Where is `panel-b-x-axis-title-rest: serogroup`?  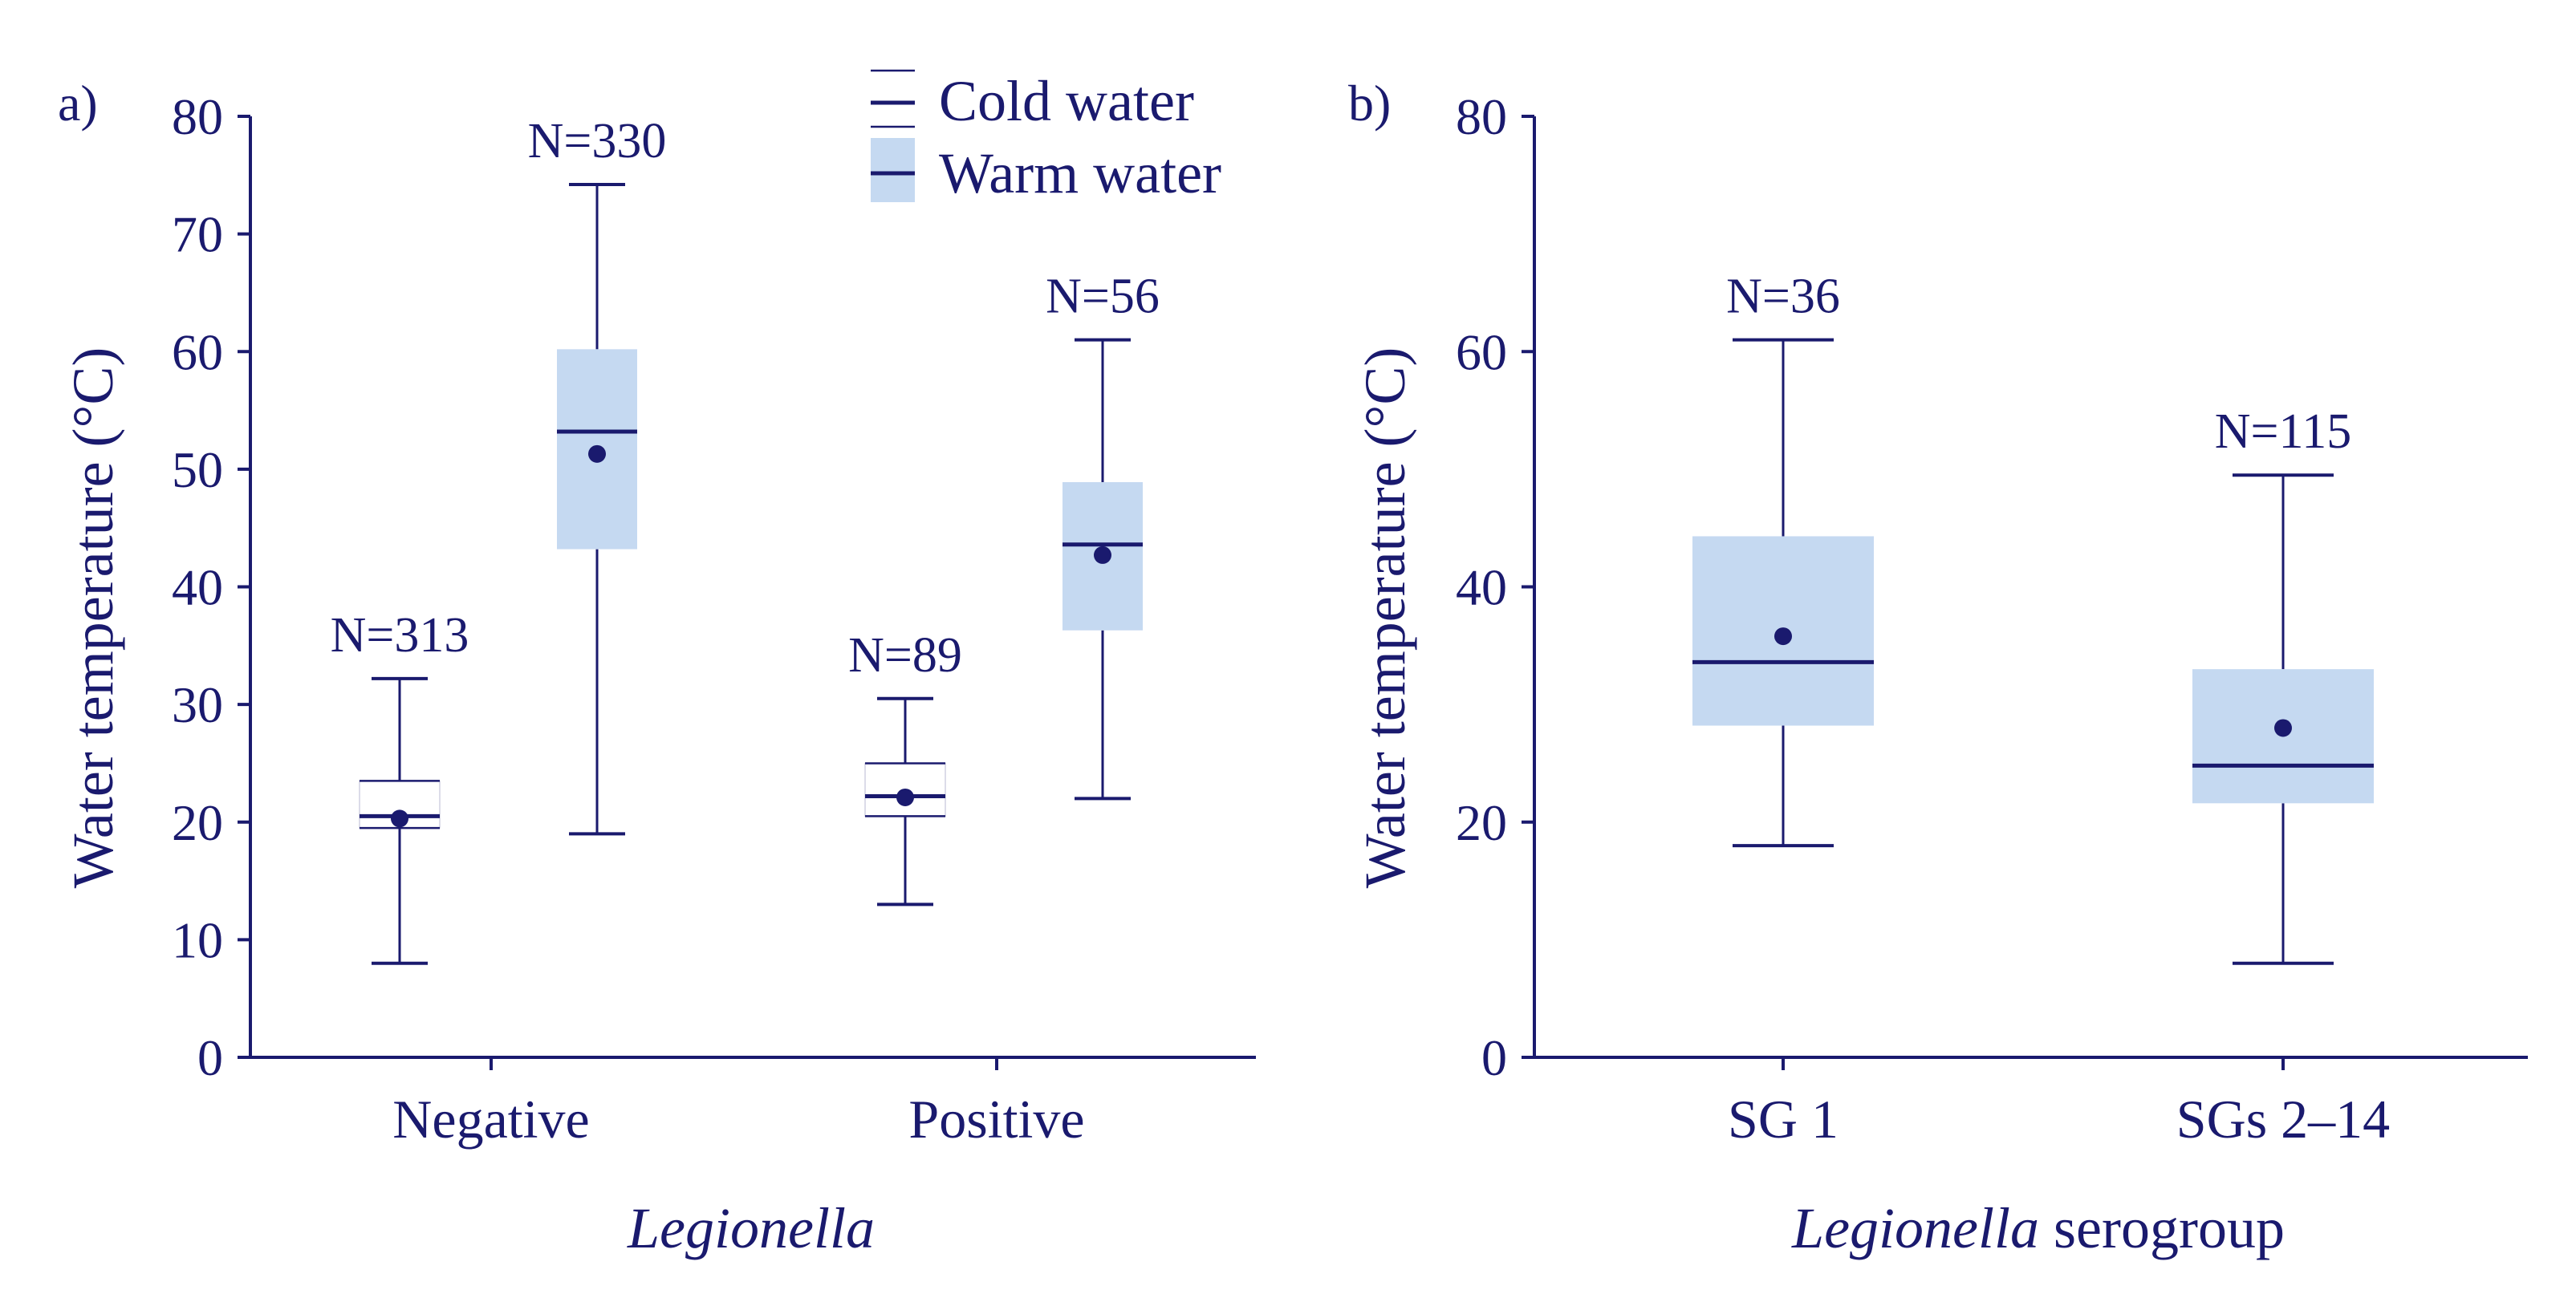
panel-b-x-axis-title-rest: serogroup is located at coordinates (2162, 1228).